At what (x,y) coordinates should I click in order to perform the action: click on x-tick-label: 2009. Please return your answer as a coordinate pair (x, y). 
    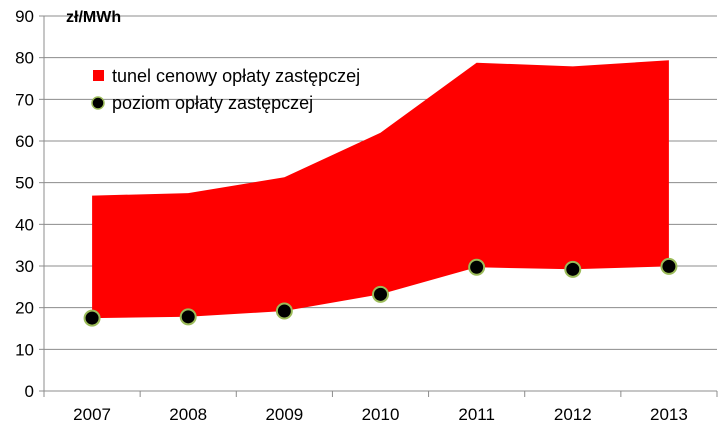
    Looking at the image, I should click on (284, 414).